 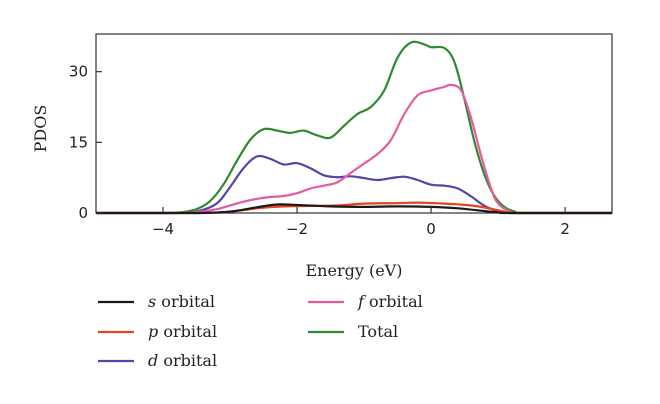 What do you see at coordinates (163, 229) in the screenshot?
I see `x-tick-label: −4` at bounding box center [163, 229].